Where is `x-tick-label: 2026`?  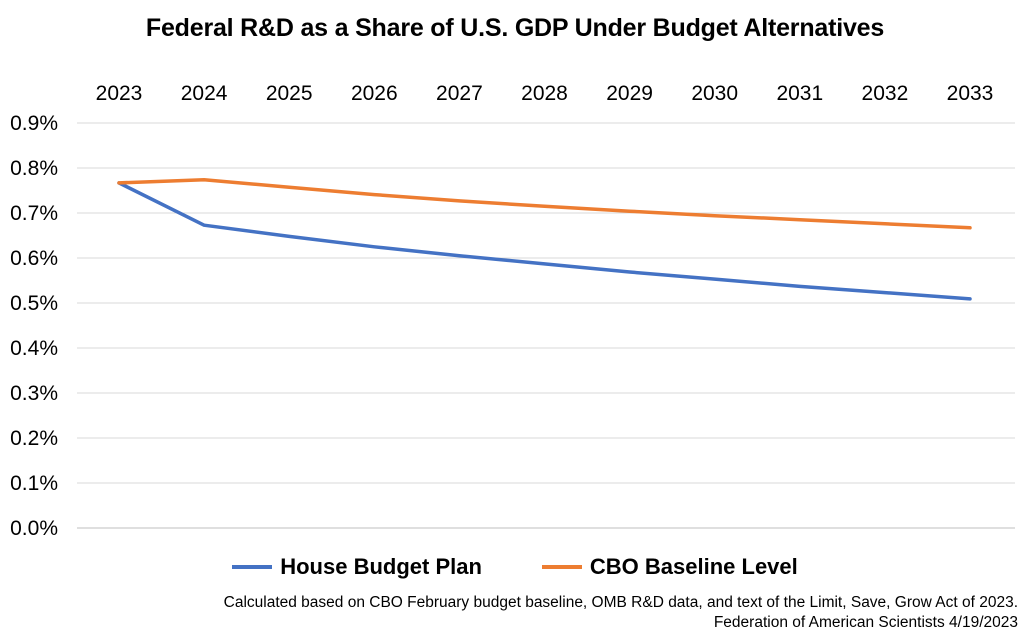
x-tick-label: 2026 is located at coordinates (374, 93).